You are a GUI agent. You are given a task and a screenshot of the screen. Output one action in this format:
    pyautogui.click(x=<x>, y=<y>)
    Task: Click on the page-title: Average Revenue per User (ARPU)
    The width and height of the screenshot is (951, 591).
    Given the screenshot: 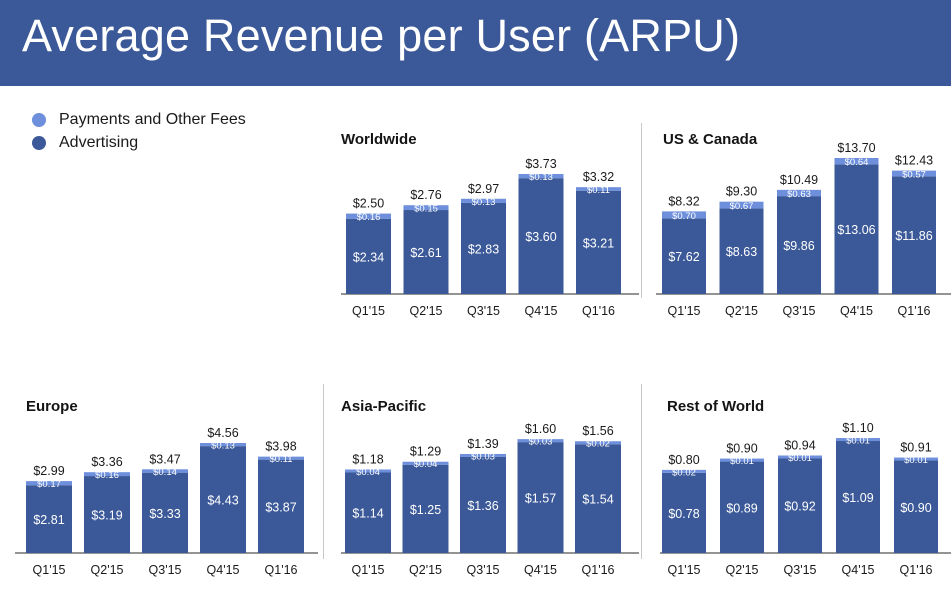 What is the action you would take?
    pyautogui.click(x=381, y=35)
    